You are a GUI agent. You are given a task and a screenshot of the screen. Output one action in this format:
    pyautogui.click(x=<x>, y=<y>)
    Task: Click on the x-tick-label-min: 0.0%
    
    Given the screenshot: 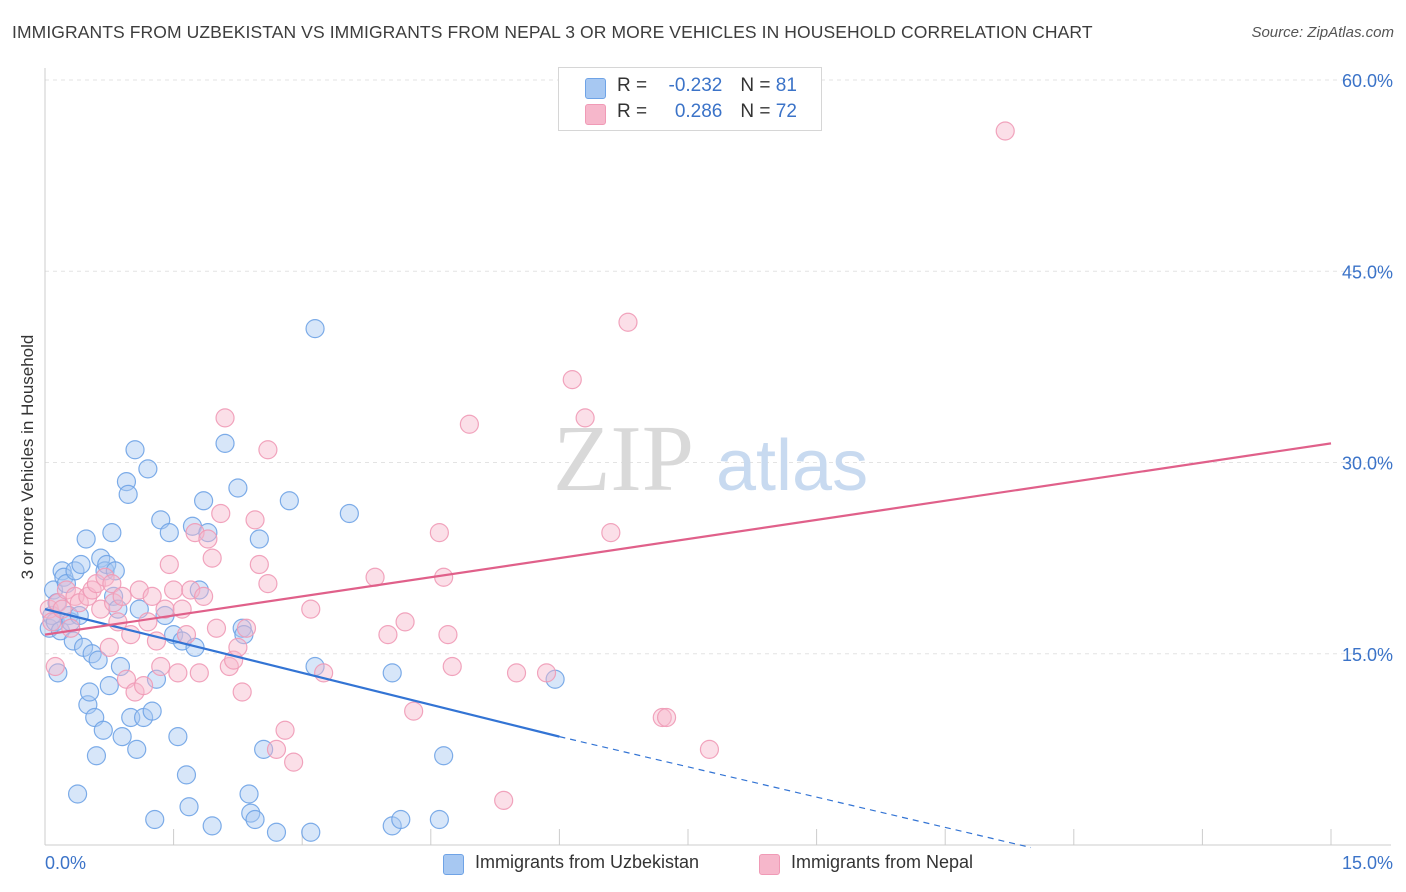 What is the action you would take?
    pyautogui.click(x=65, y=863)
    